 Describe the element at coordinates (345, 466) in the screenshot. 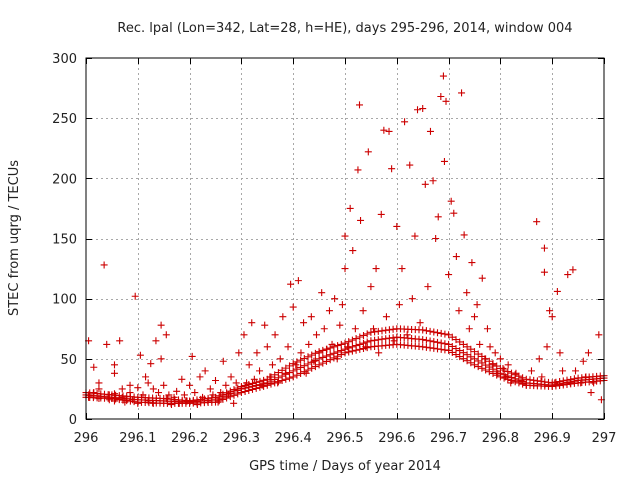

I see `x-axis-label: GPS time / Days of year 2014` at that location.